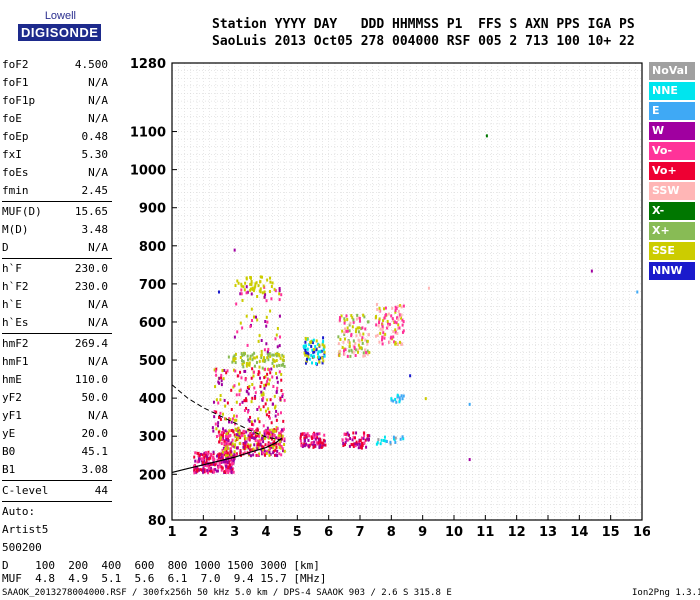 The width and height of the screenshot is (700, 600). What do you see at coordinates (57, 416) in the screenshot?
I see `param-row: yF1 N/A` at bounding box center [57, 416].